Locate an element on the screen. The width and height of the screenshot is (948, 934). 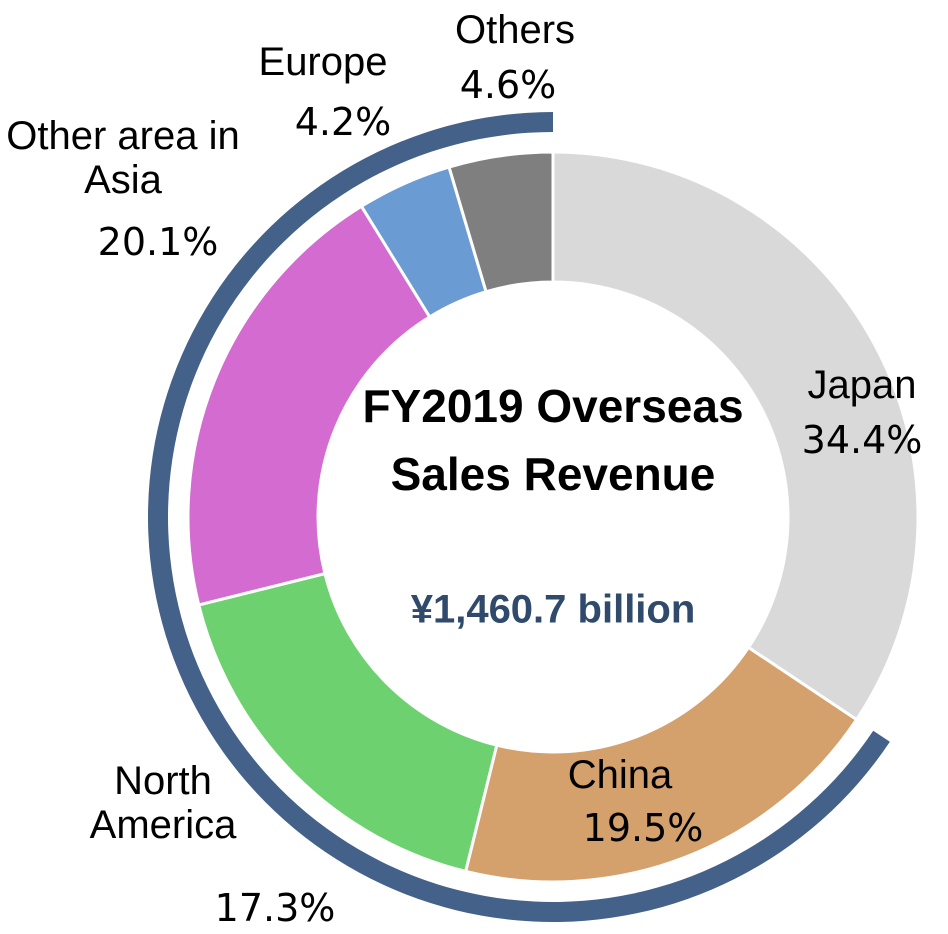
category-label: Other area in Asia is located at coordinates (123, 158).